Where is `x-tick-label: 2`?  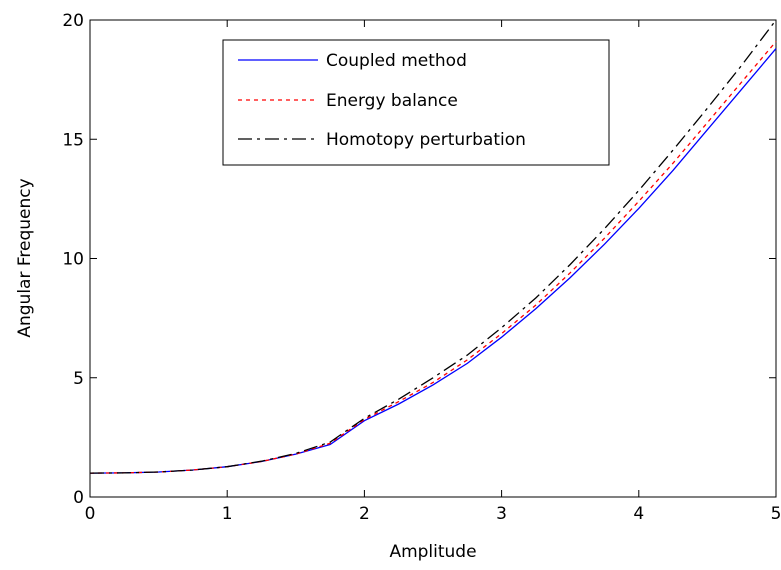 x-tick-label: 2 is located at coordinates (364, 514).